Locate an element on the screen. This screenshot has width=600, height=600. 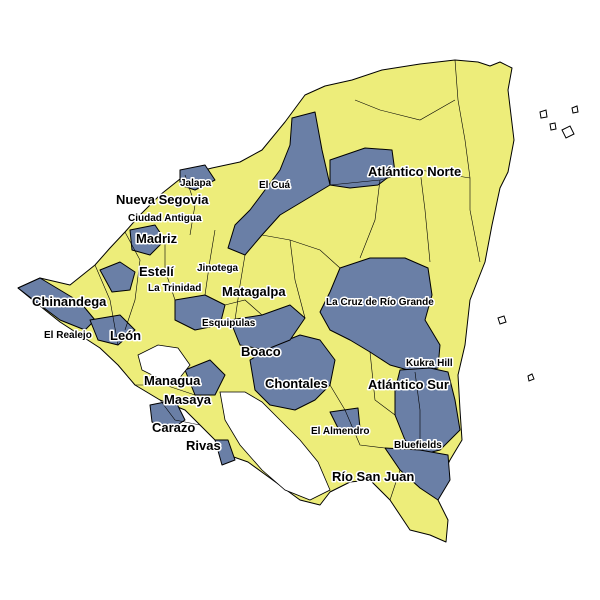
label-esquipulas: Esquipulas is located at coordinates (229, 323).